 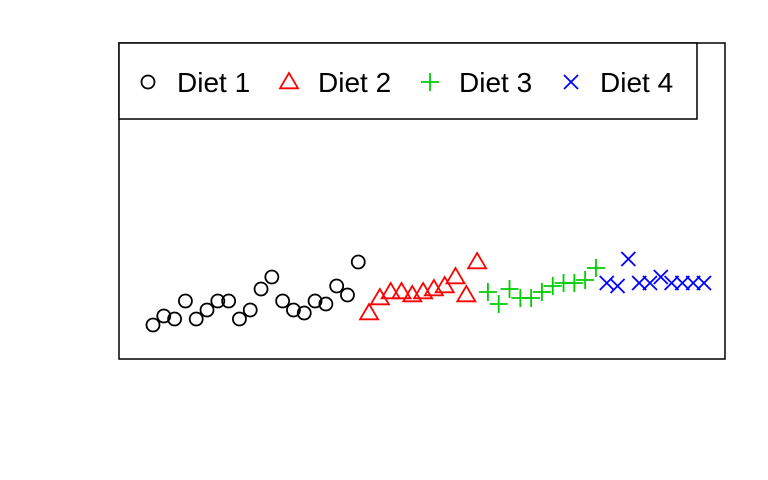 I want to click on legend-box, so click(x=408, y=81).